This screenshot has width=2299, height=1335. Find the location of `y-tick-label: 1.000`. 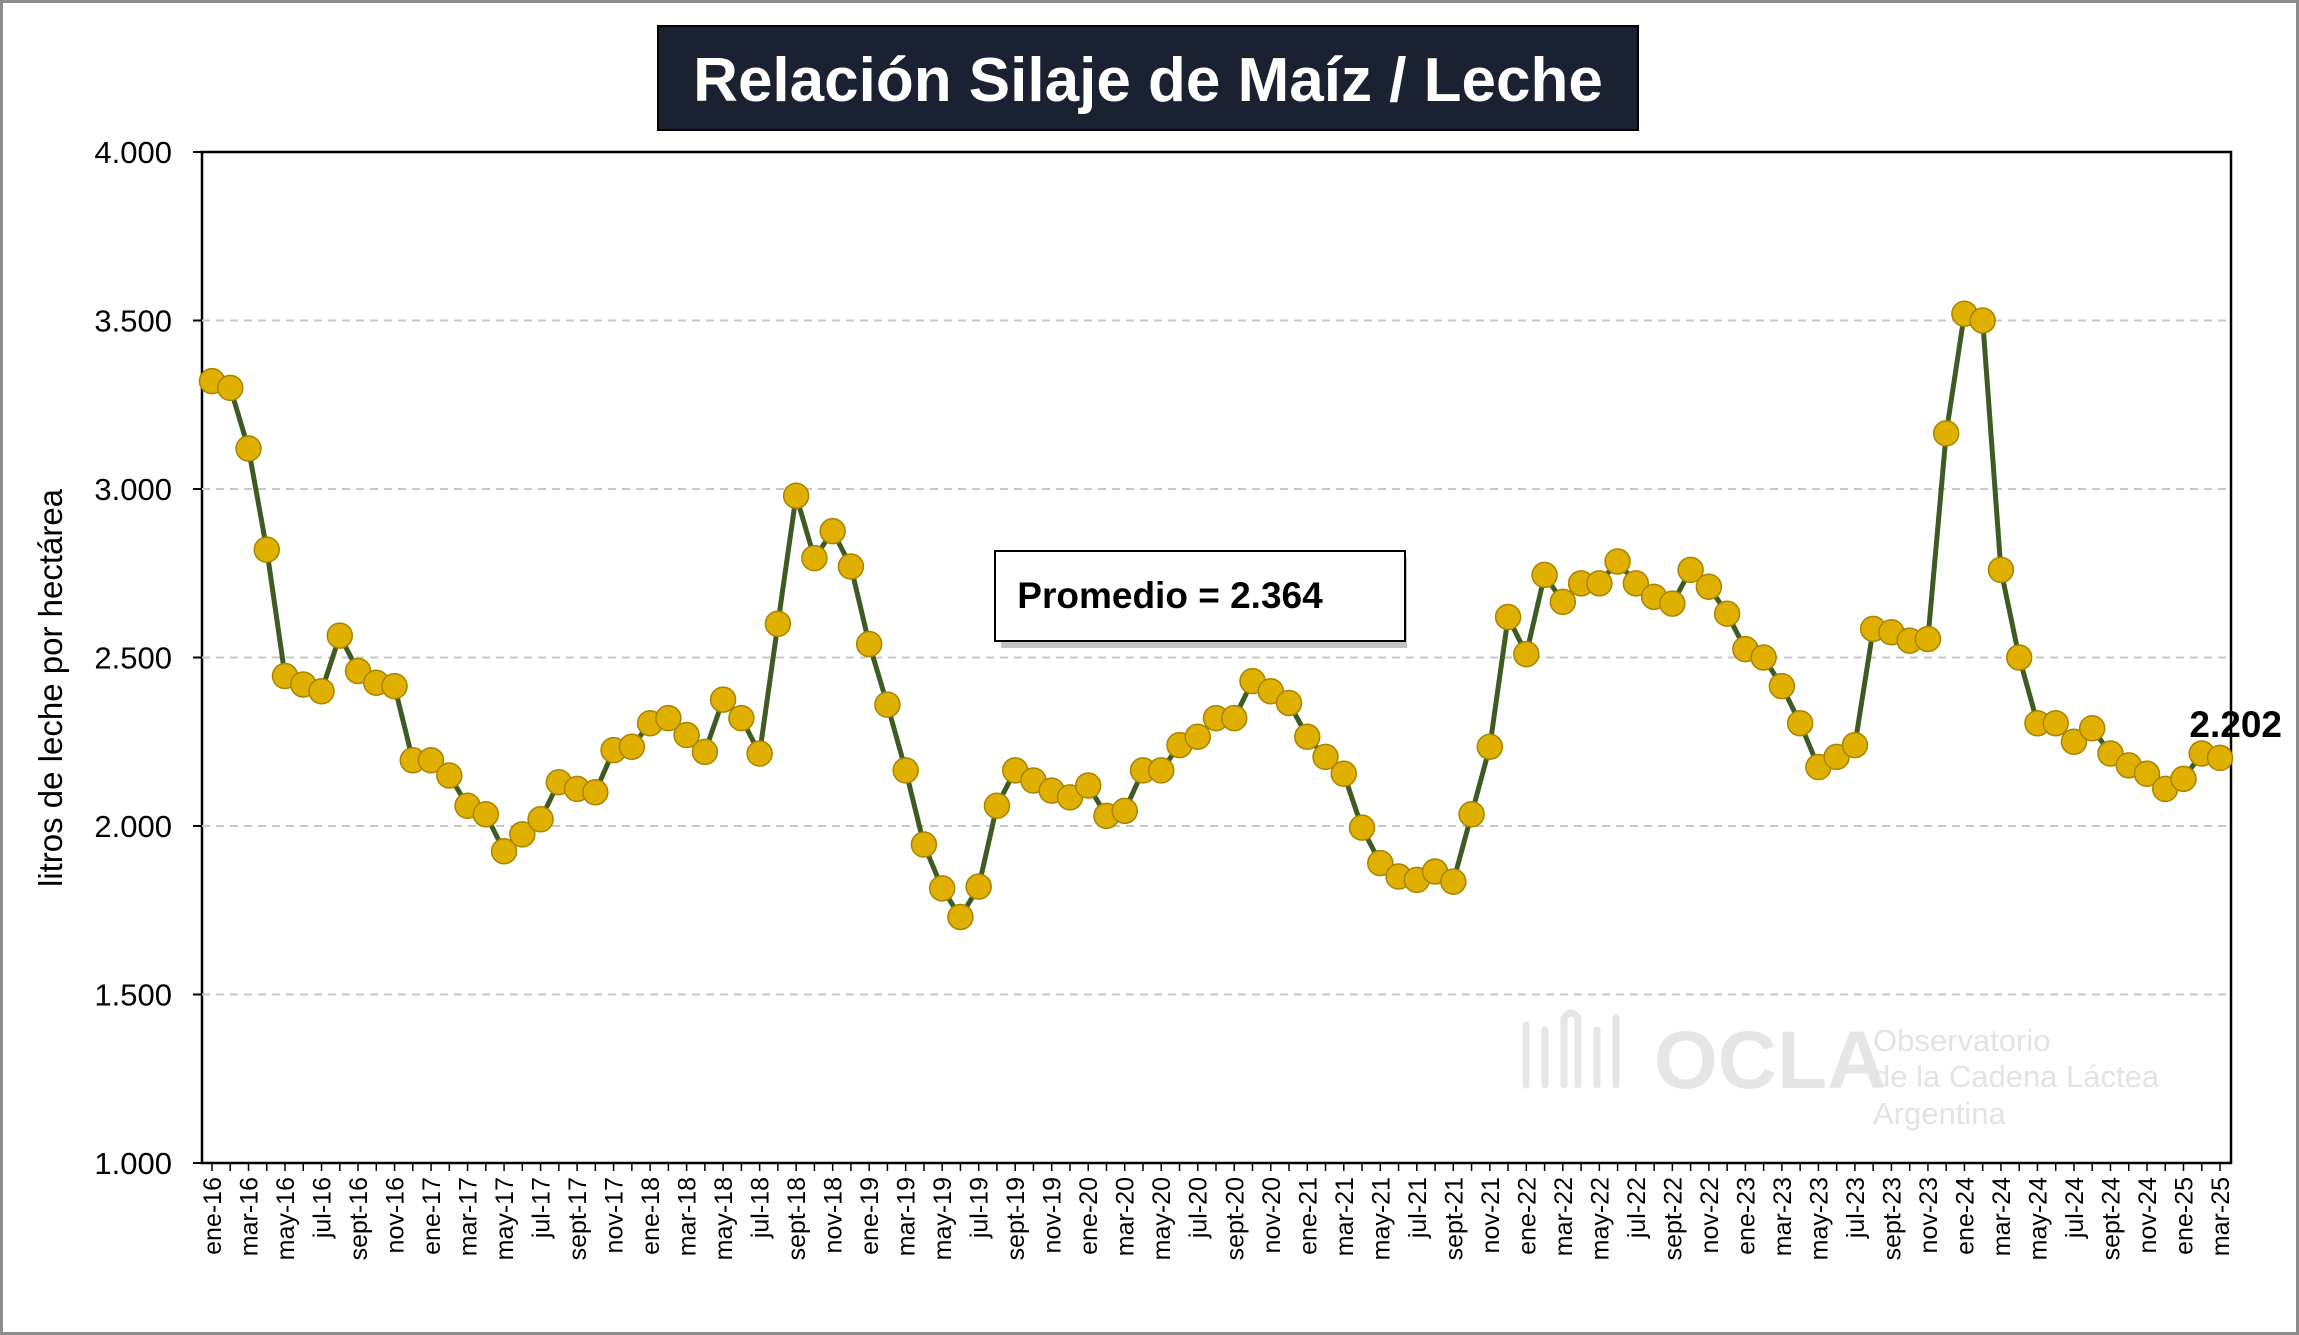

y-tick-label: 1.000 is located at coordinates (133, 1163).